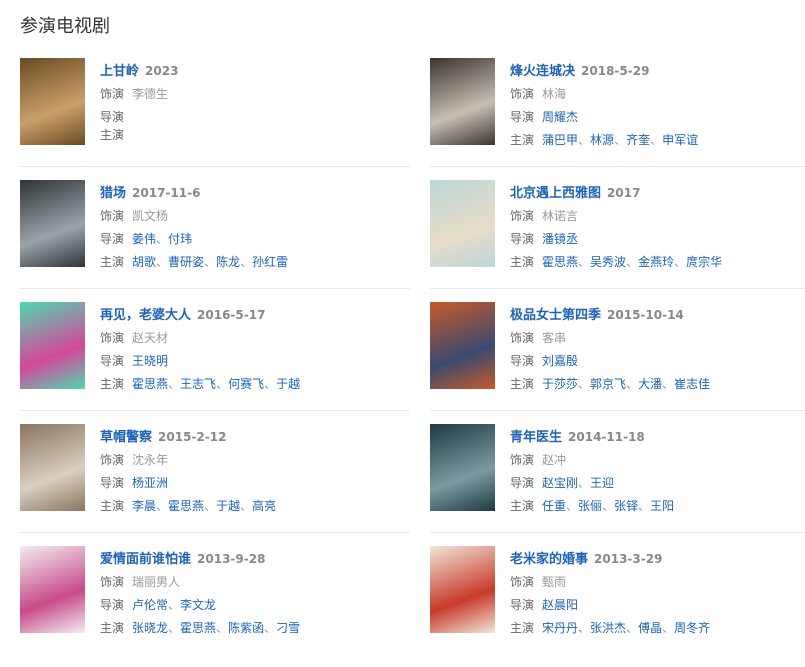  What do you see at coordinates (150, 628) in the screenshot?
I see `person-link: 张晓龙` at bounding box center [150, 628].